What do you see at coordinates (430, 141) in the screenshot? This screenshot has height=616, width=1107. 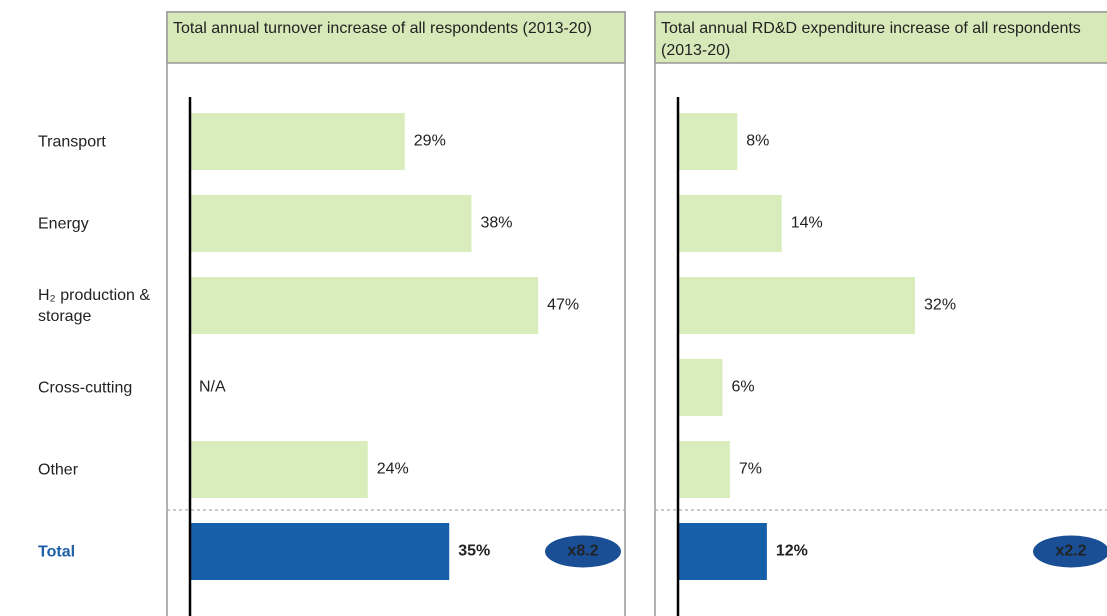 I see `value-label: 29%` at bounding box center [430, 141].